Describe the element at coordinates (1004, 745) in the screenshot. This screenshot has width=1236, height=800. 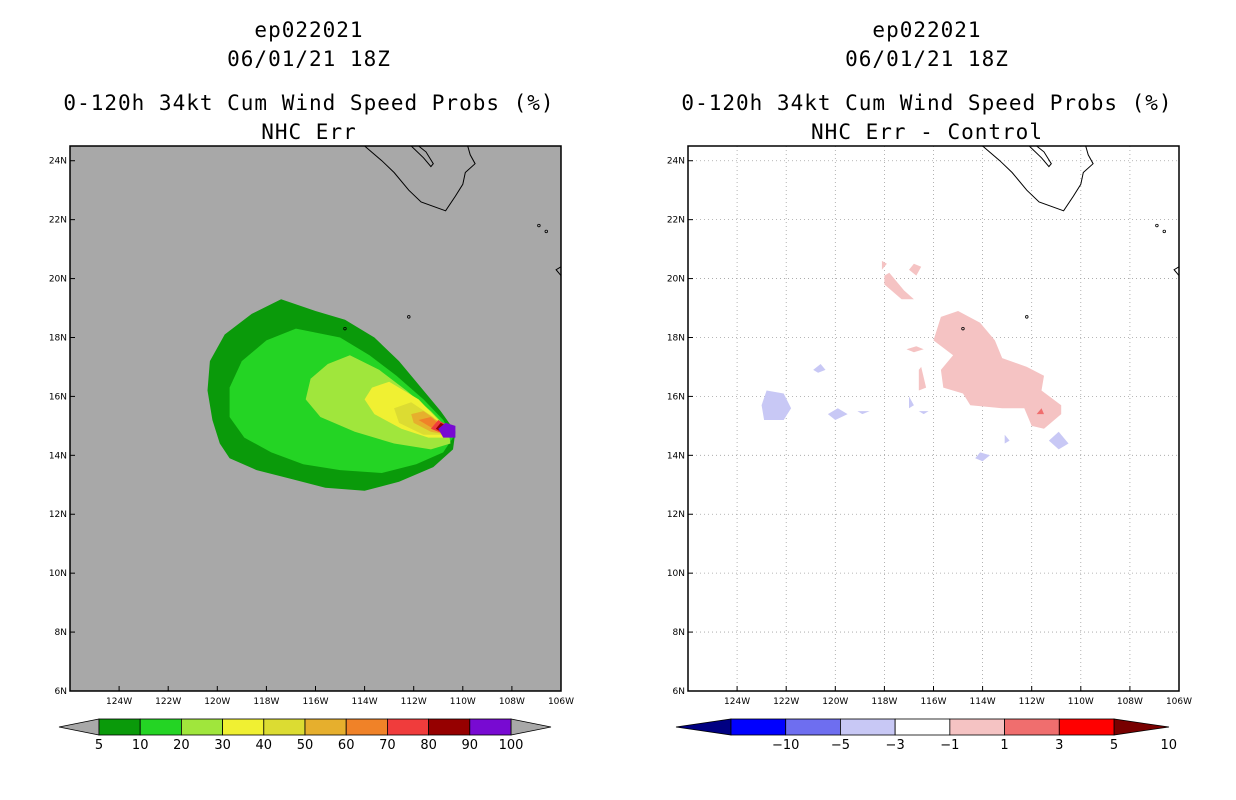
I see `colorbar-label: 1` at that location.